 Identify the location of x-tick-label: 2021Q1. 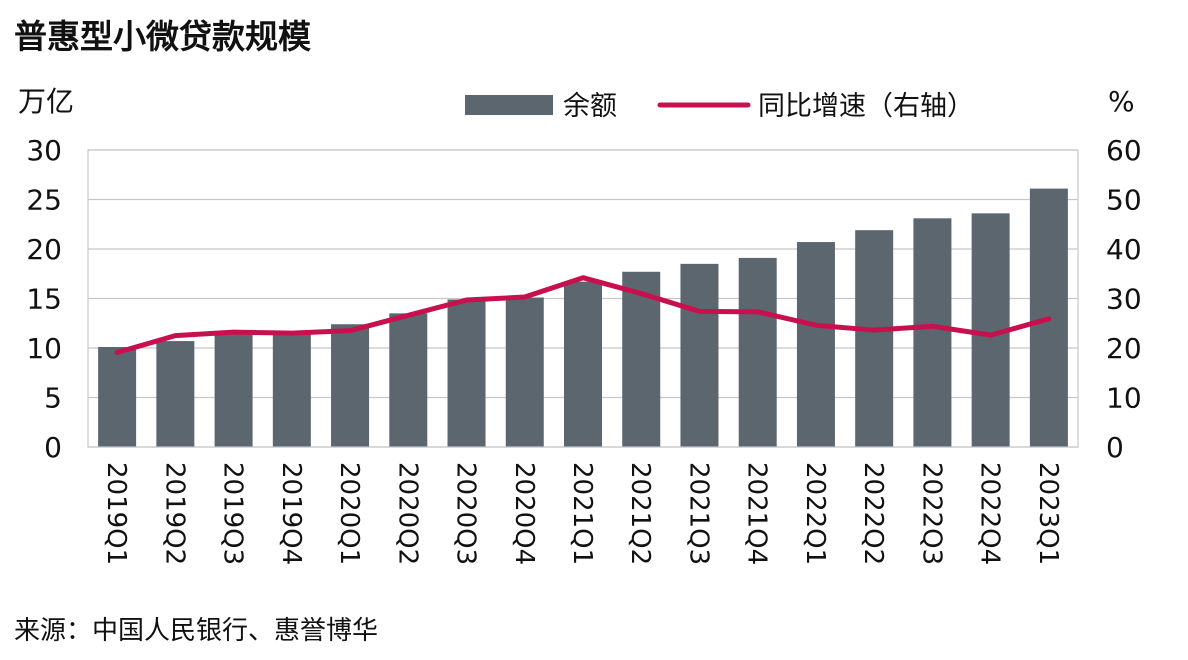
(582, 513).